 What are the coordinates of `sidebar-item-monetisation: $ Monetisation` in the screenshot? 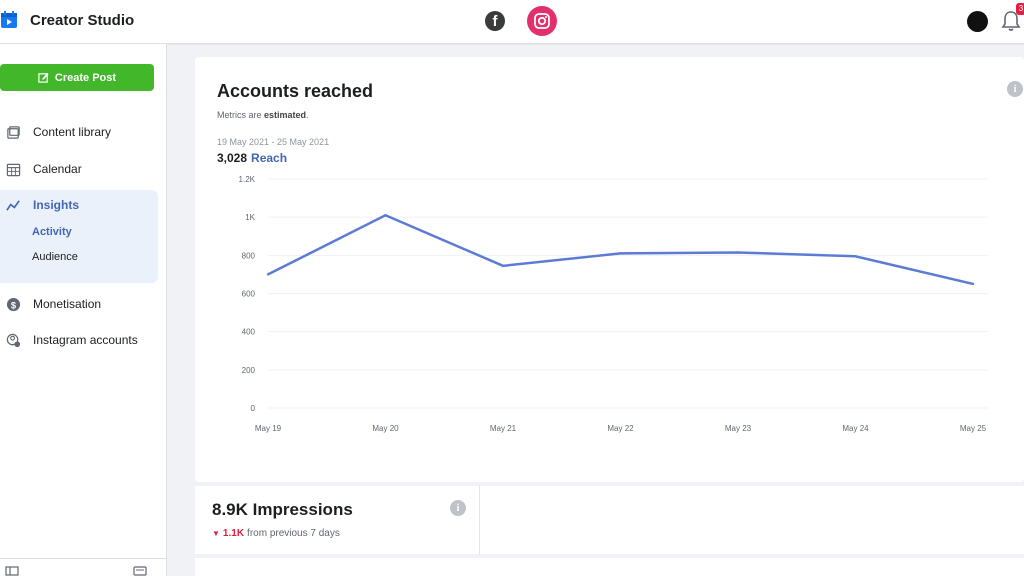 It's located at (79, 304).